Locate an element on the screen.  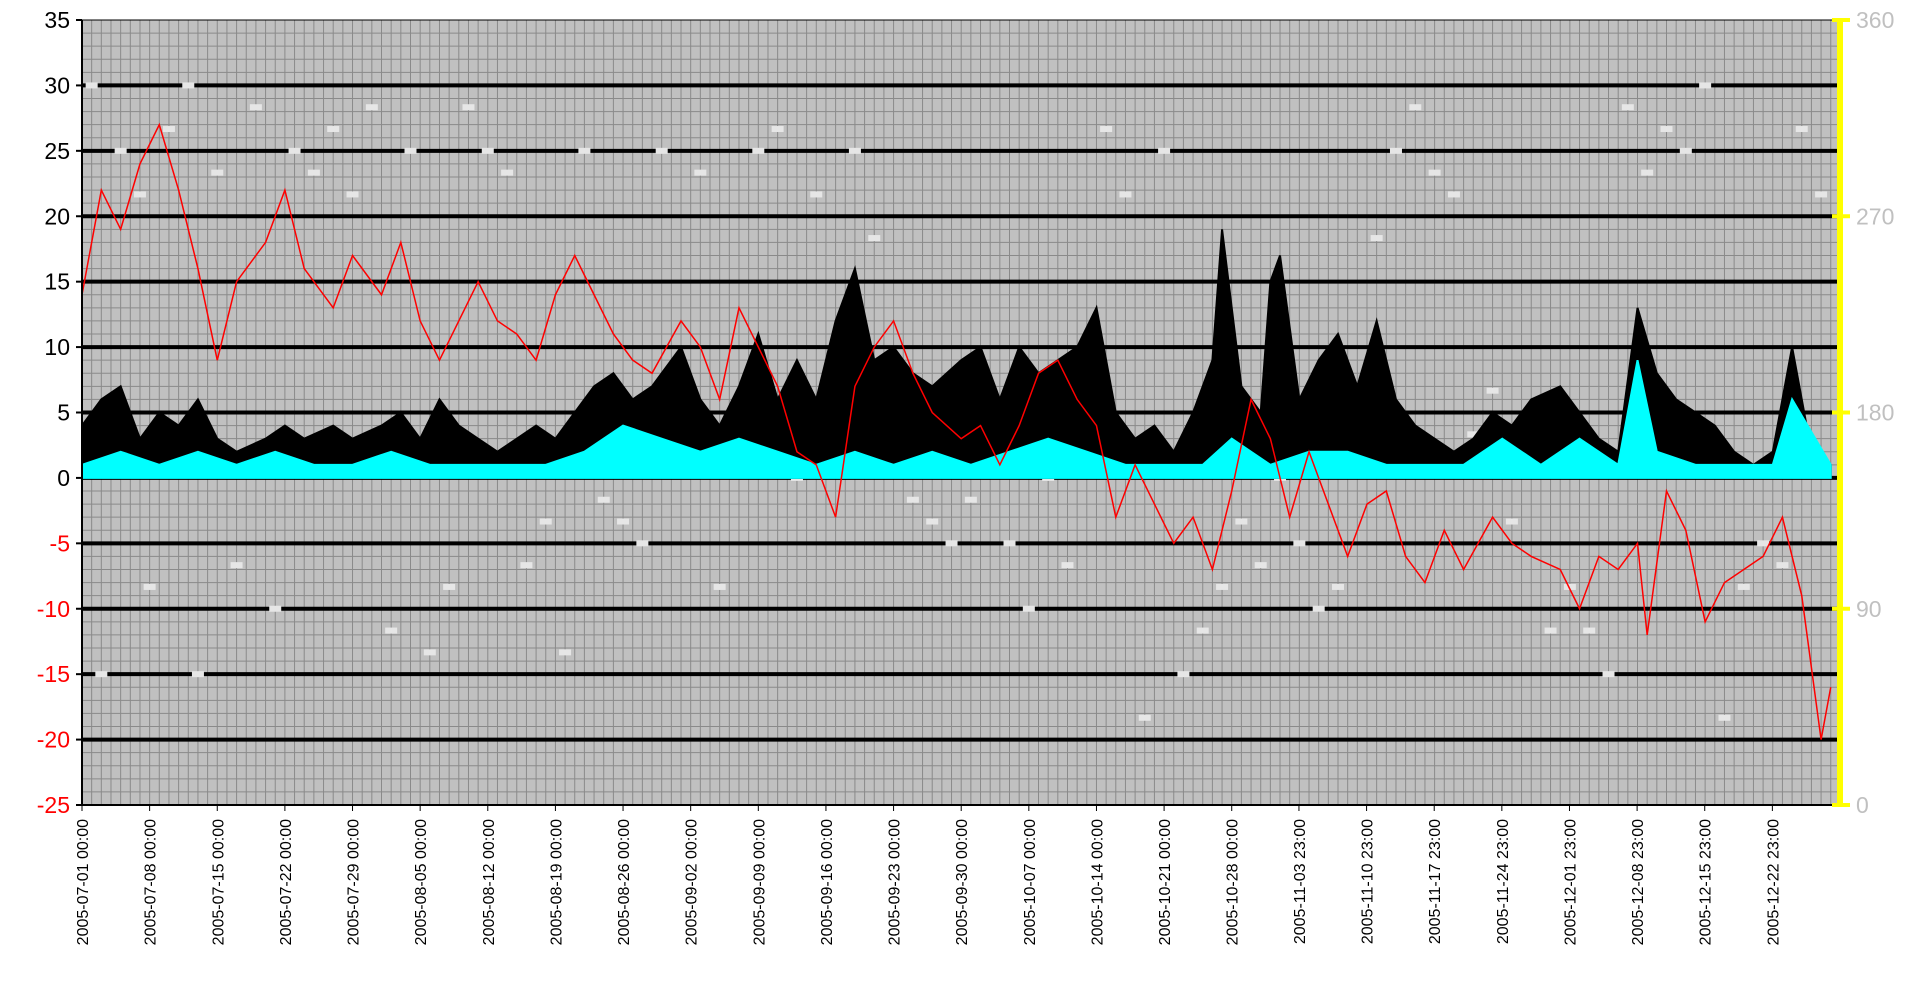
x-tick-label: 2005-09-09 00:00 is located at coordinates (759, 882).